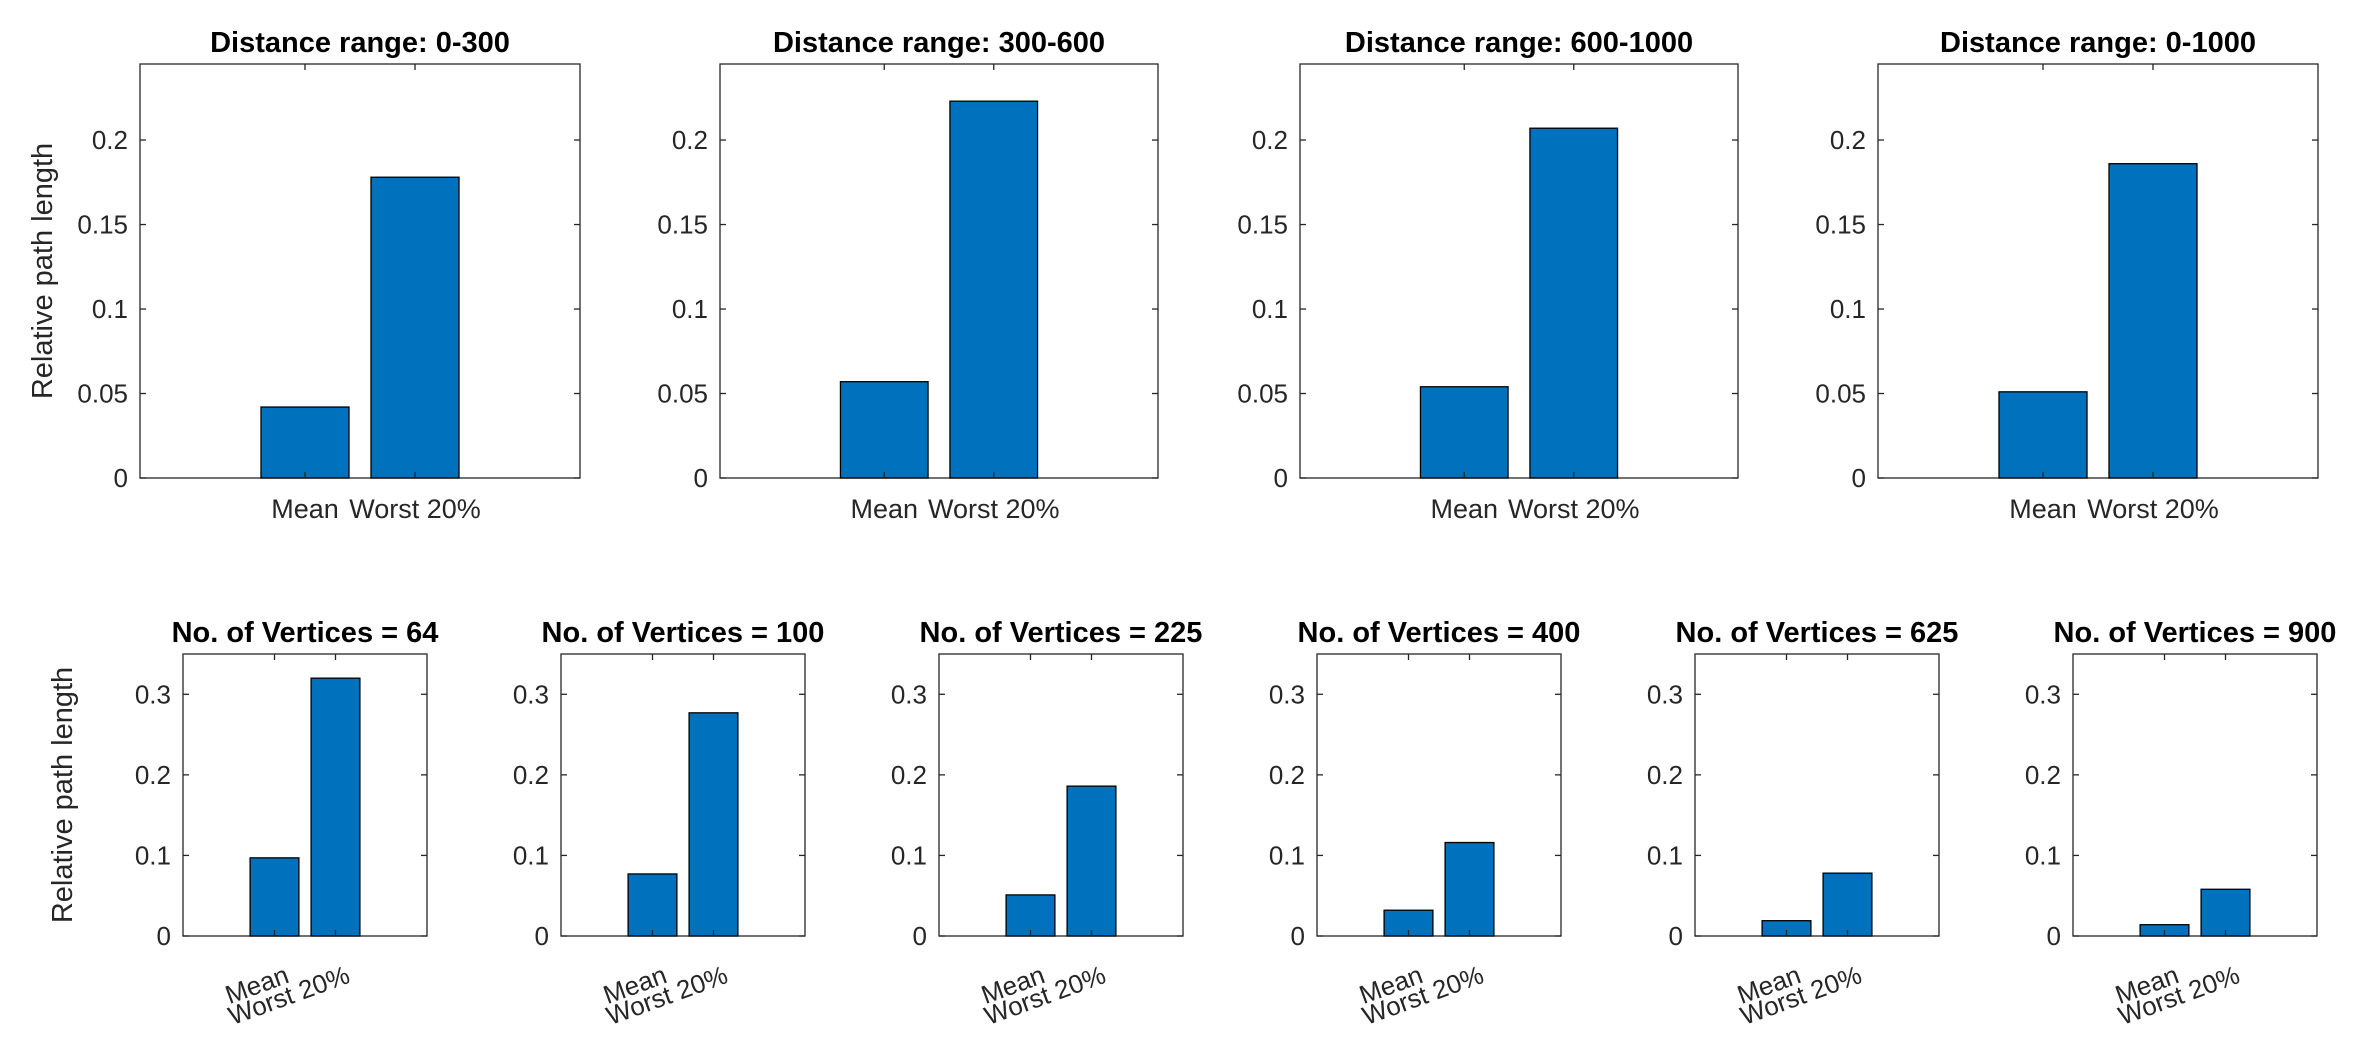 This screenshot has width=2355, height=1049. I want to click on chart-title: Distance range: 600-1000, so click(1519, 43).